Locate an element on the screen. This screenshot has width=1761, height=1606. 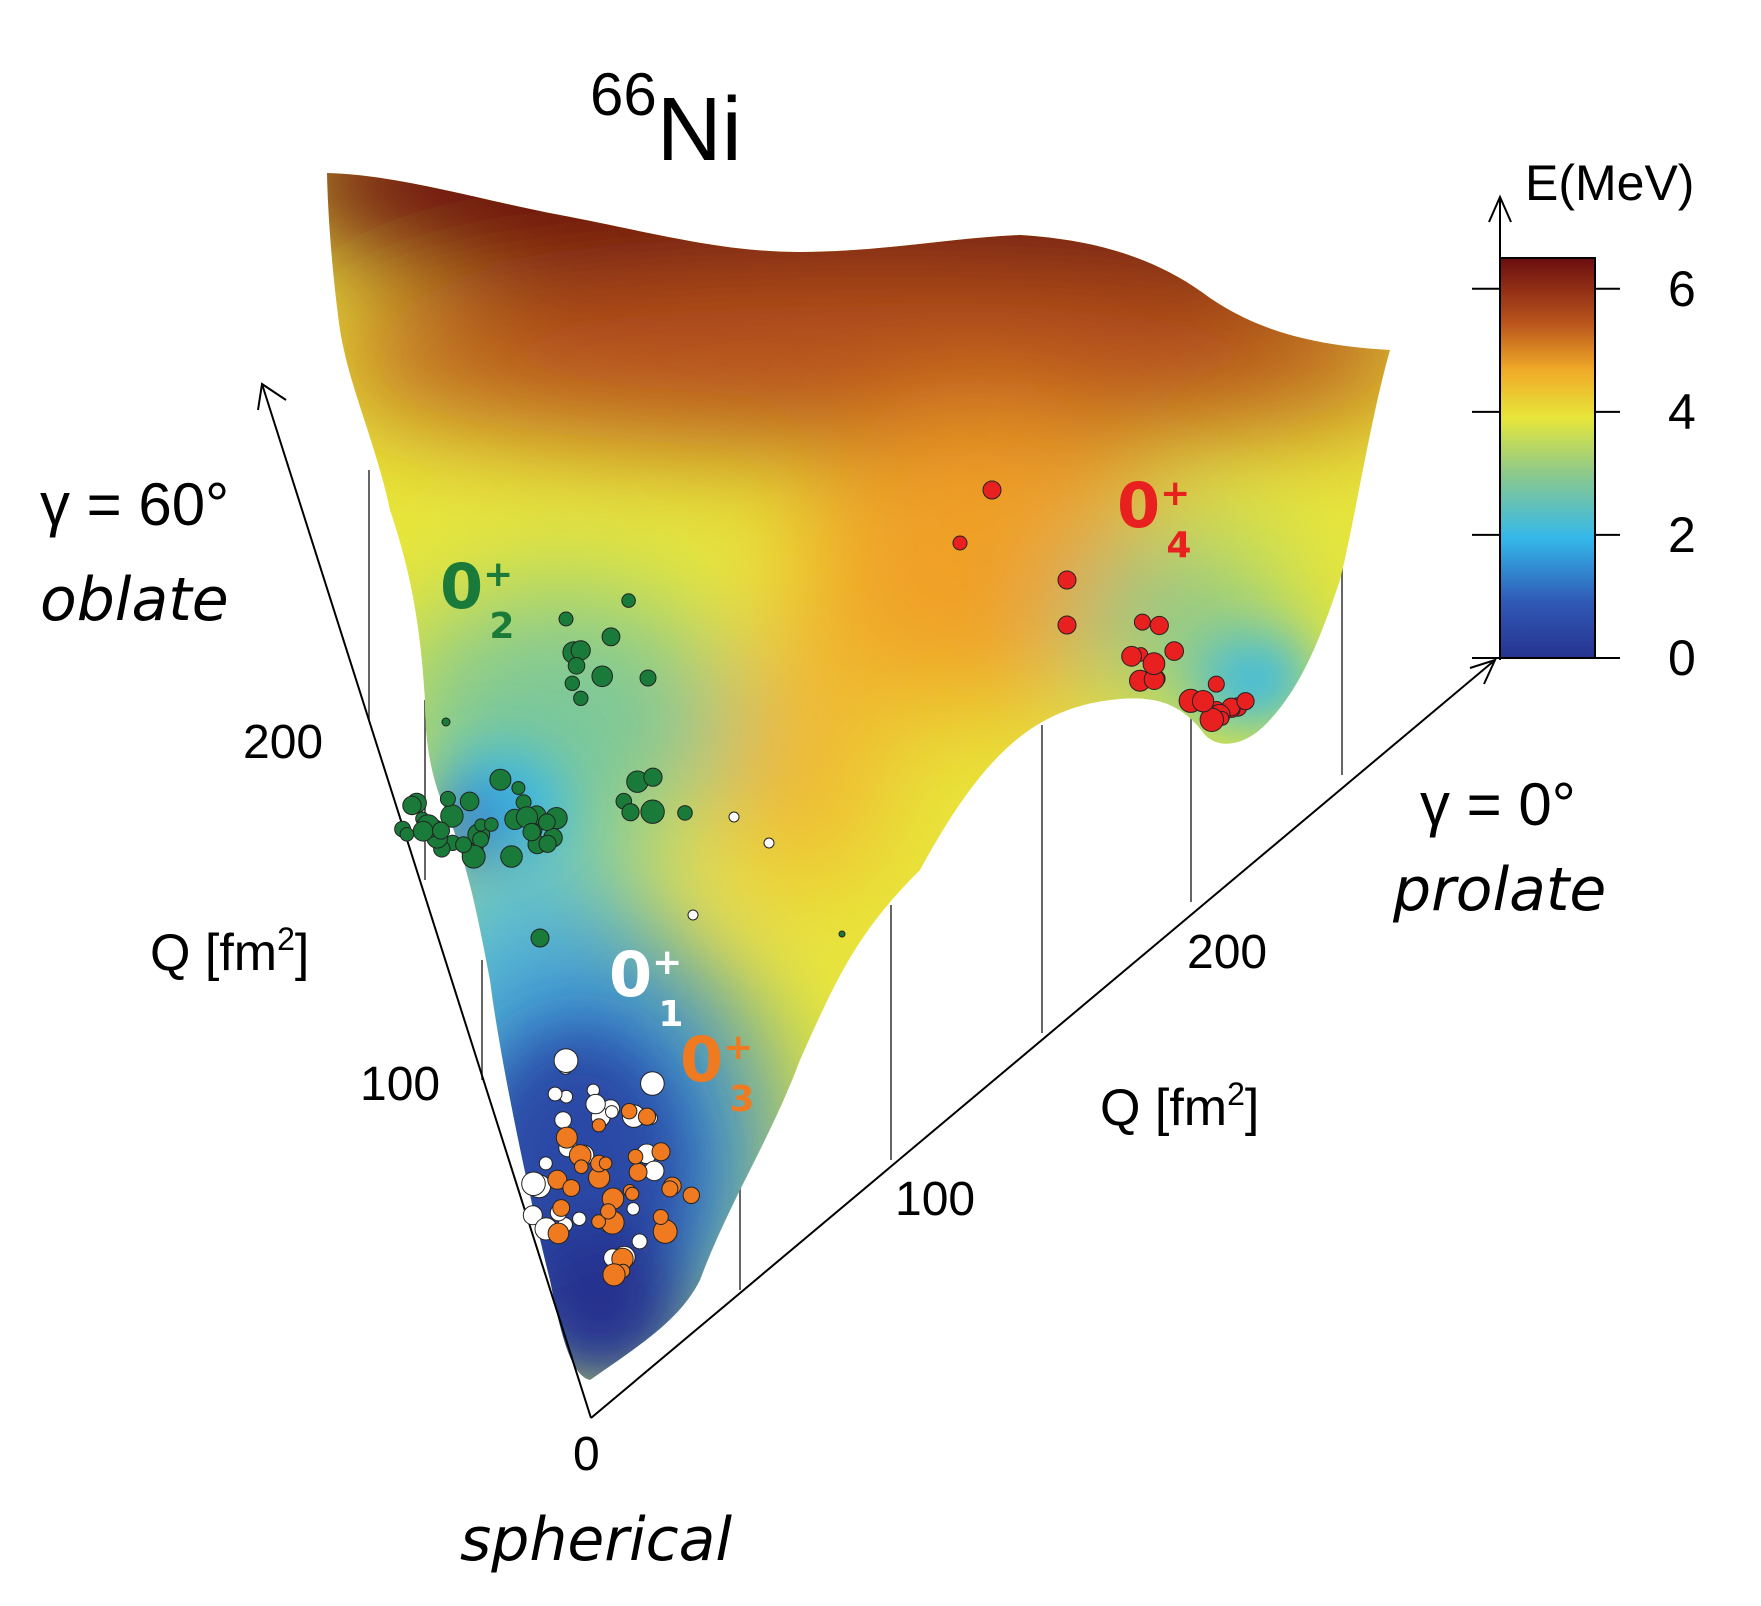
oblate-q-end: ] is located at coordinates (302, 953).